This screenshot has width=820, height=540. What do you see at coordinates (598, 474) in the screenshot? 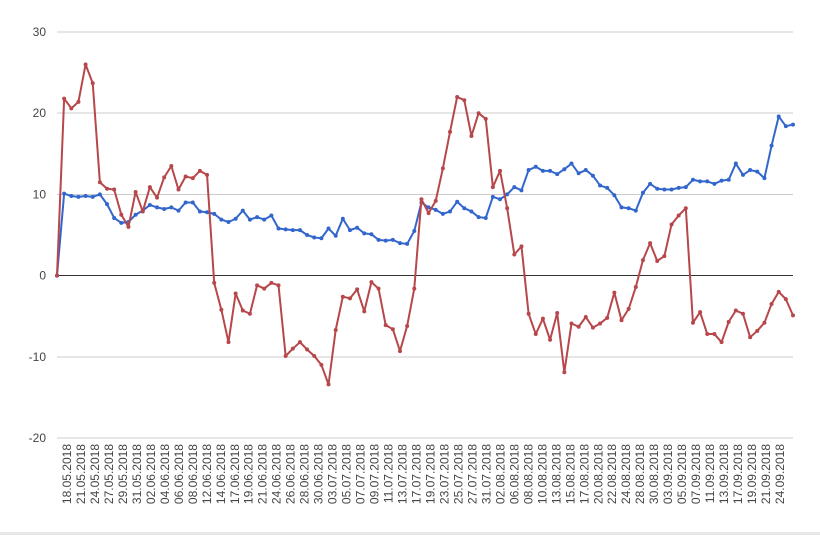
I see `x-tick-label: 20.08.2018` at bounding box center [598, 474].